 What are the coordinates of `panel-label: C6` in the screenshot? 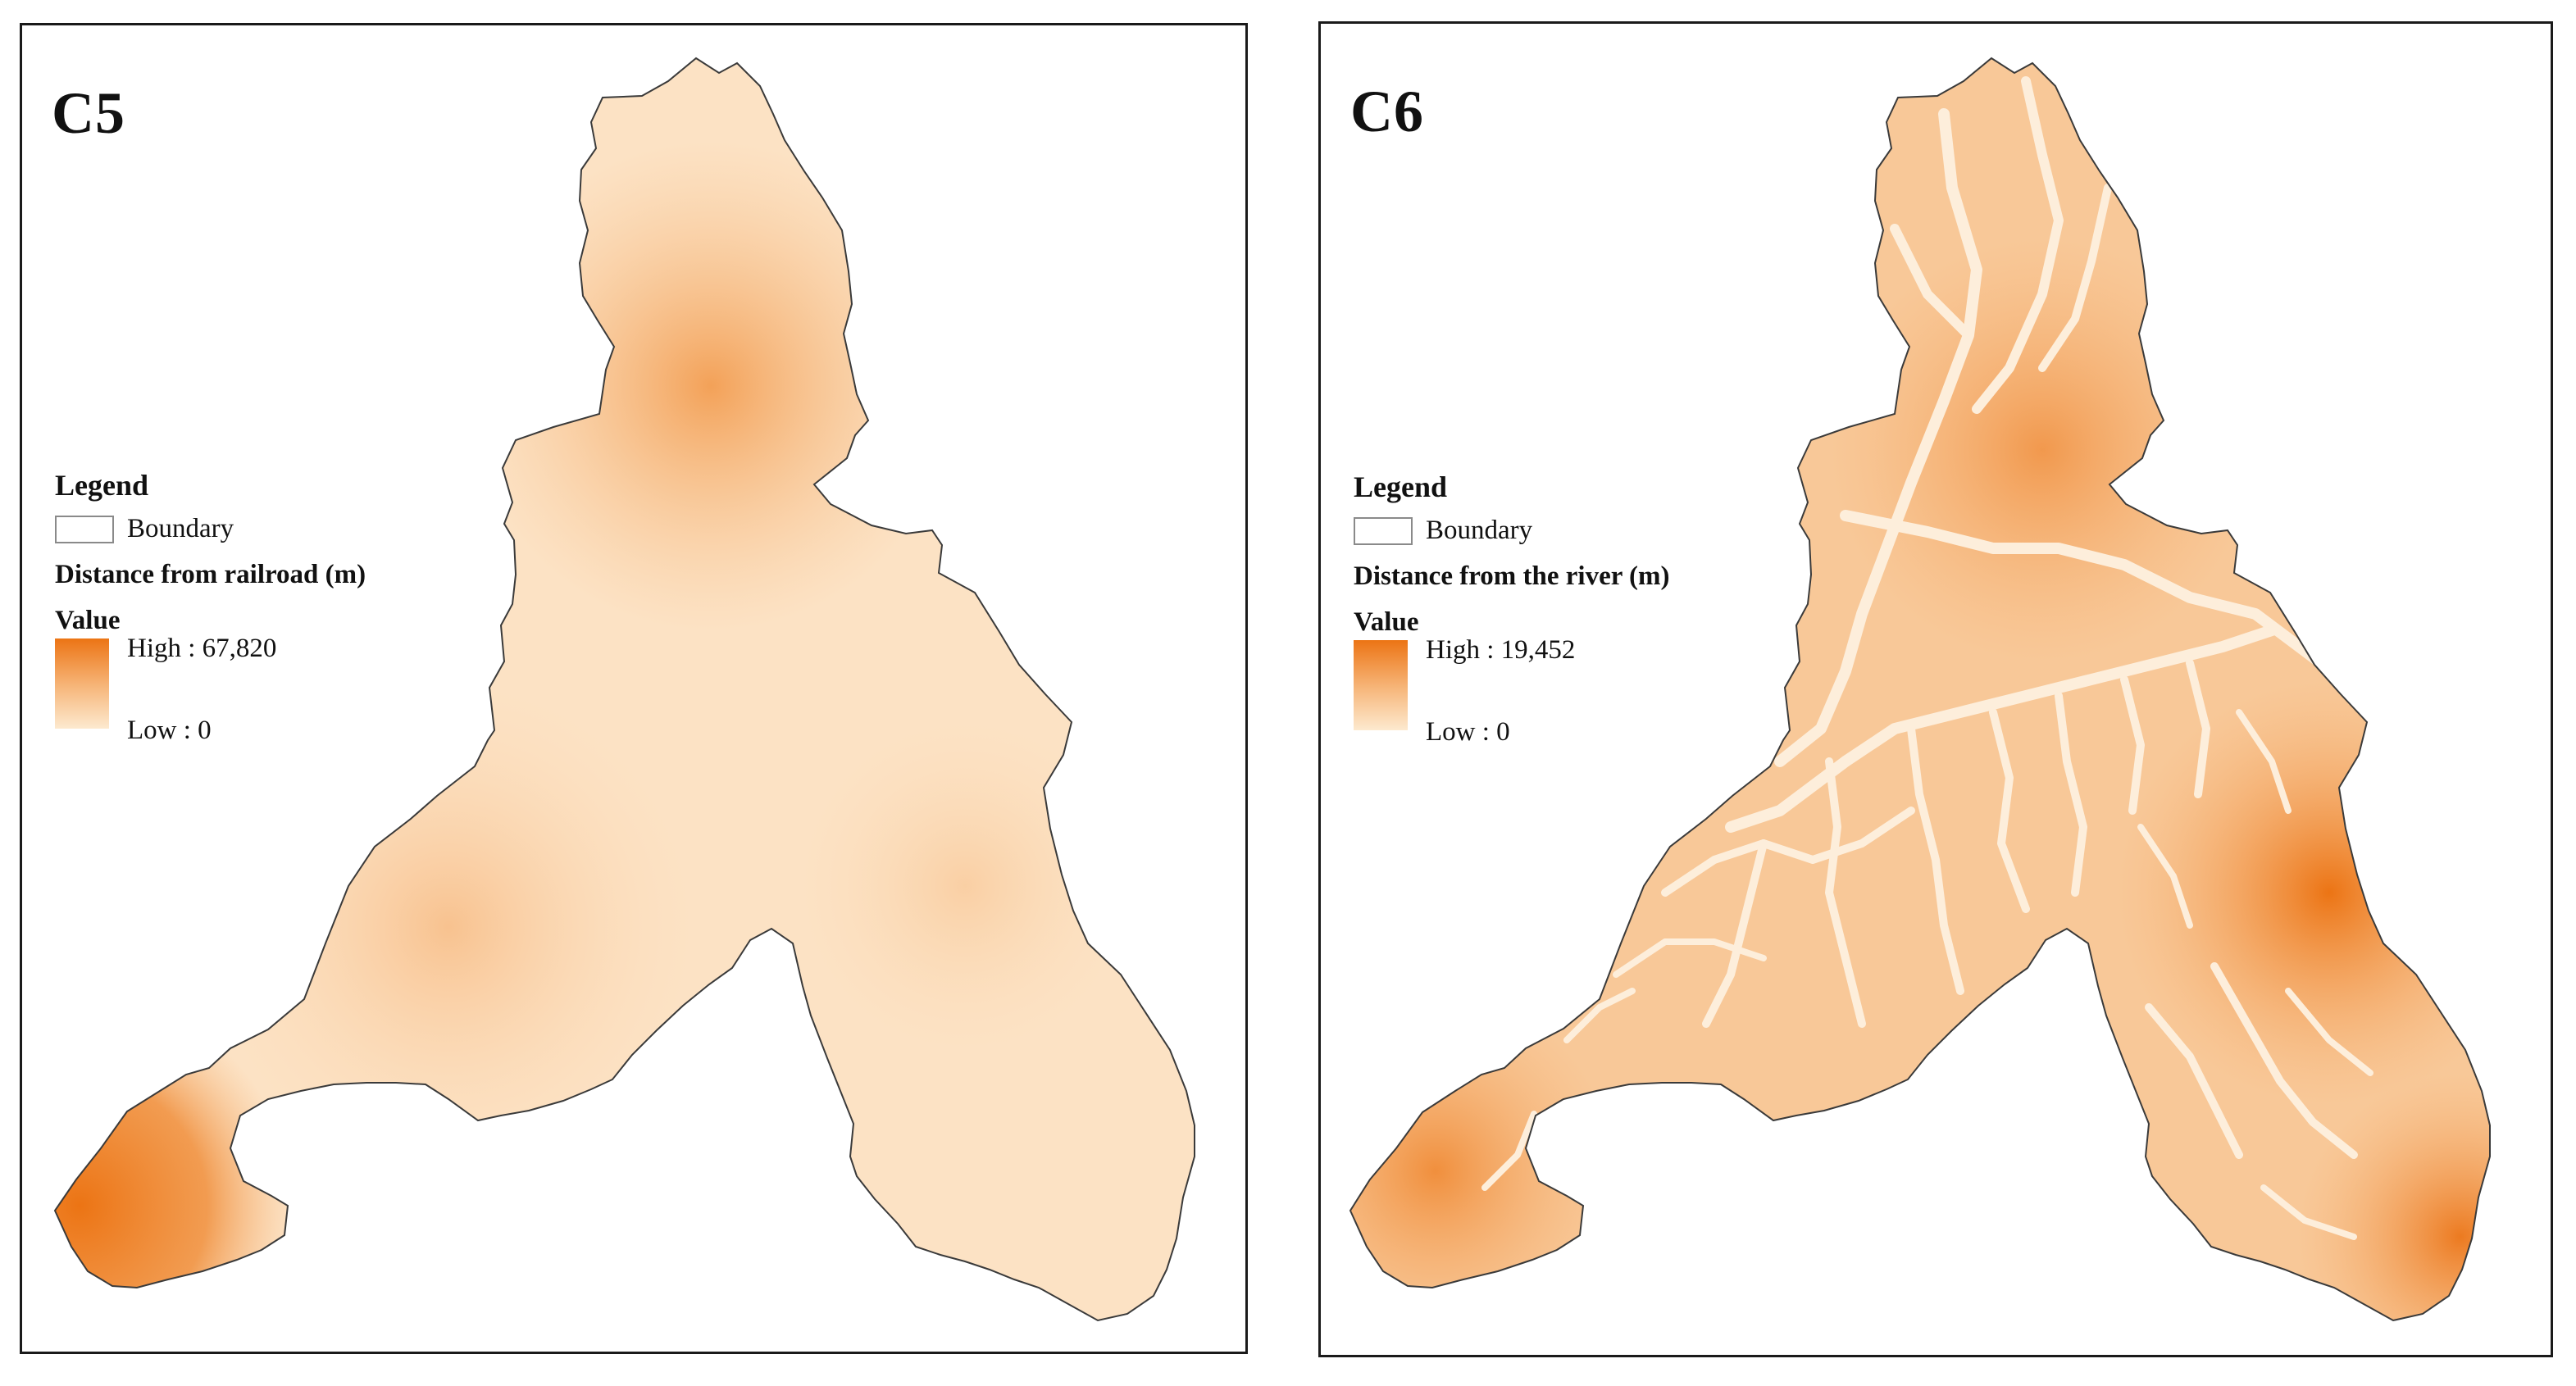 It's located at (1387, 111).